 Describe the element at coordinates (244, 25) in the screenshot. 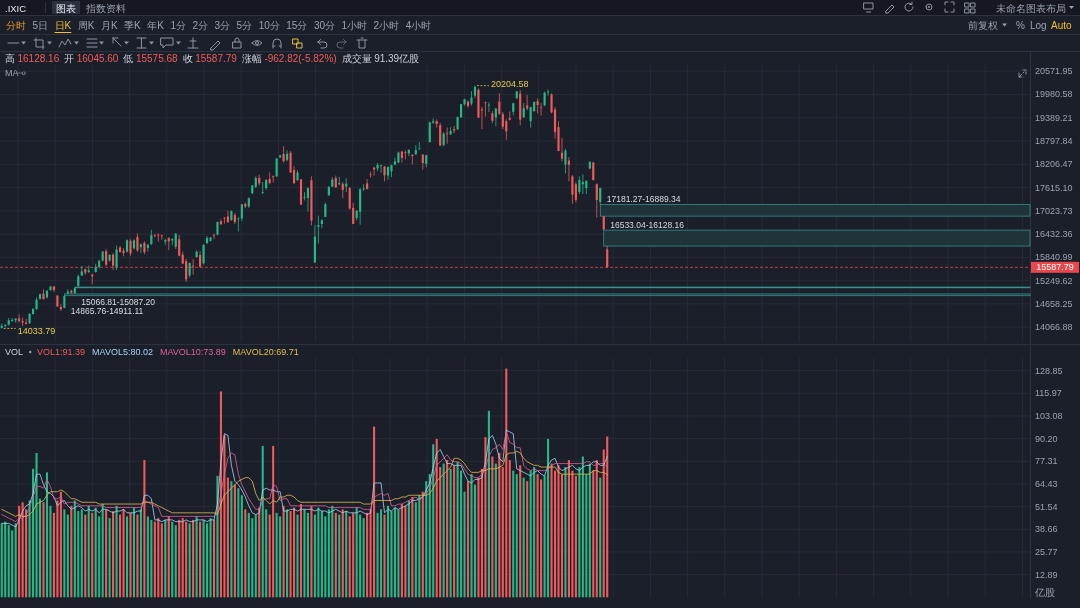

I see `text: 5分` at that location.